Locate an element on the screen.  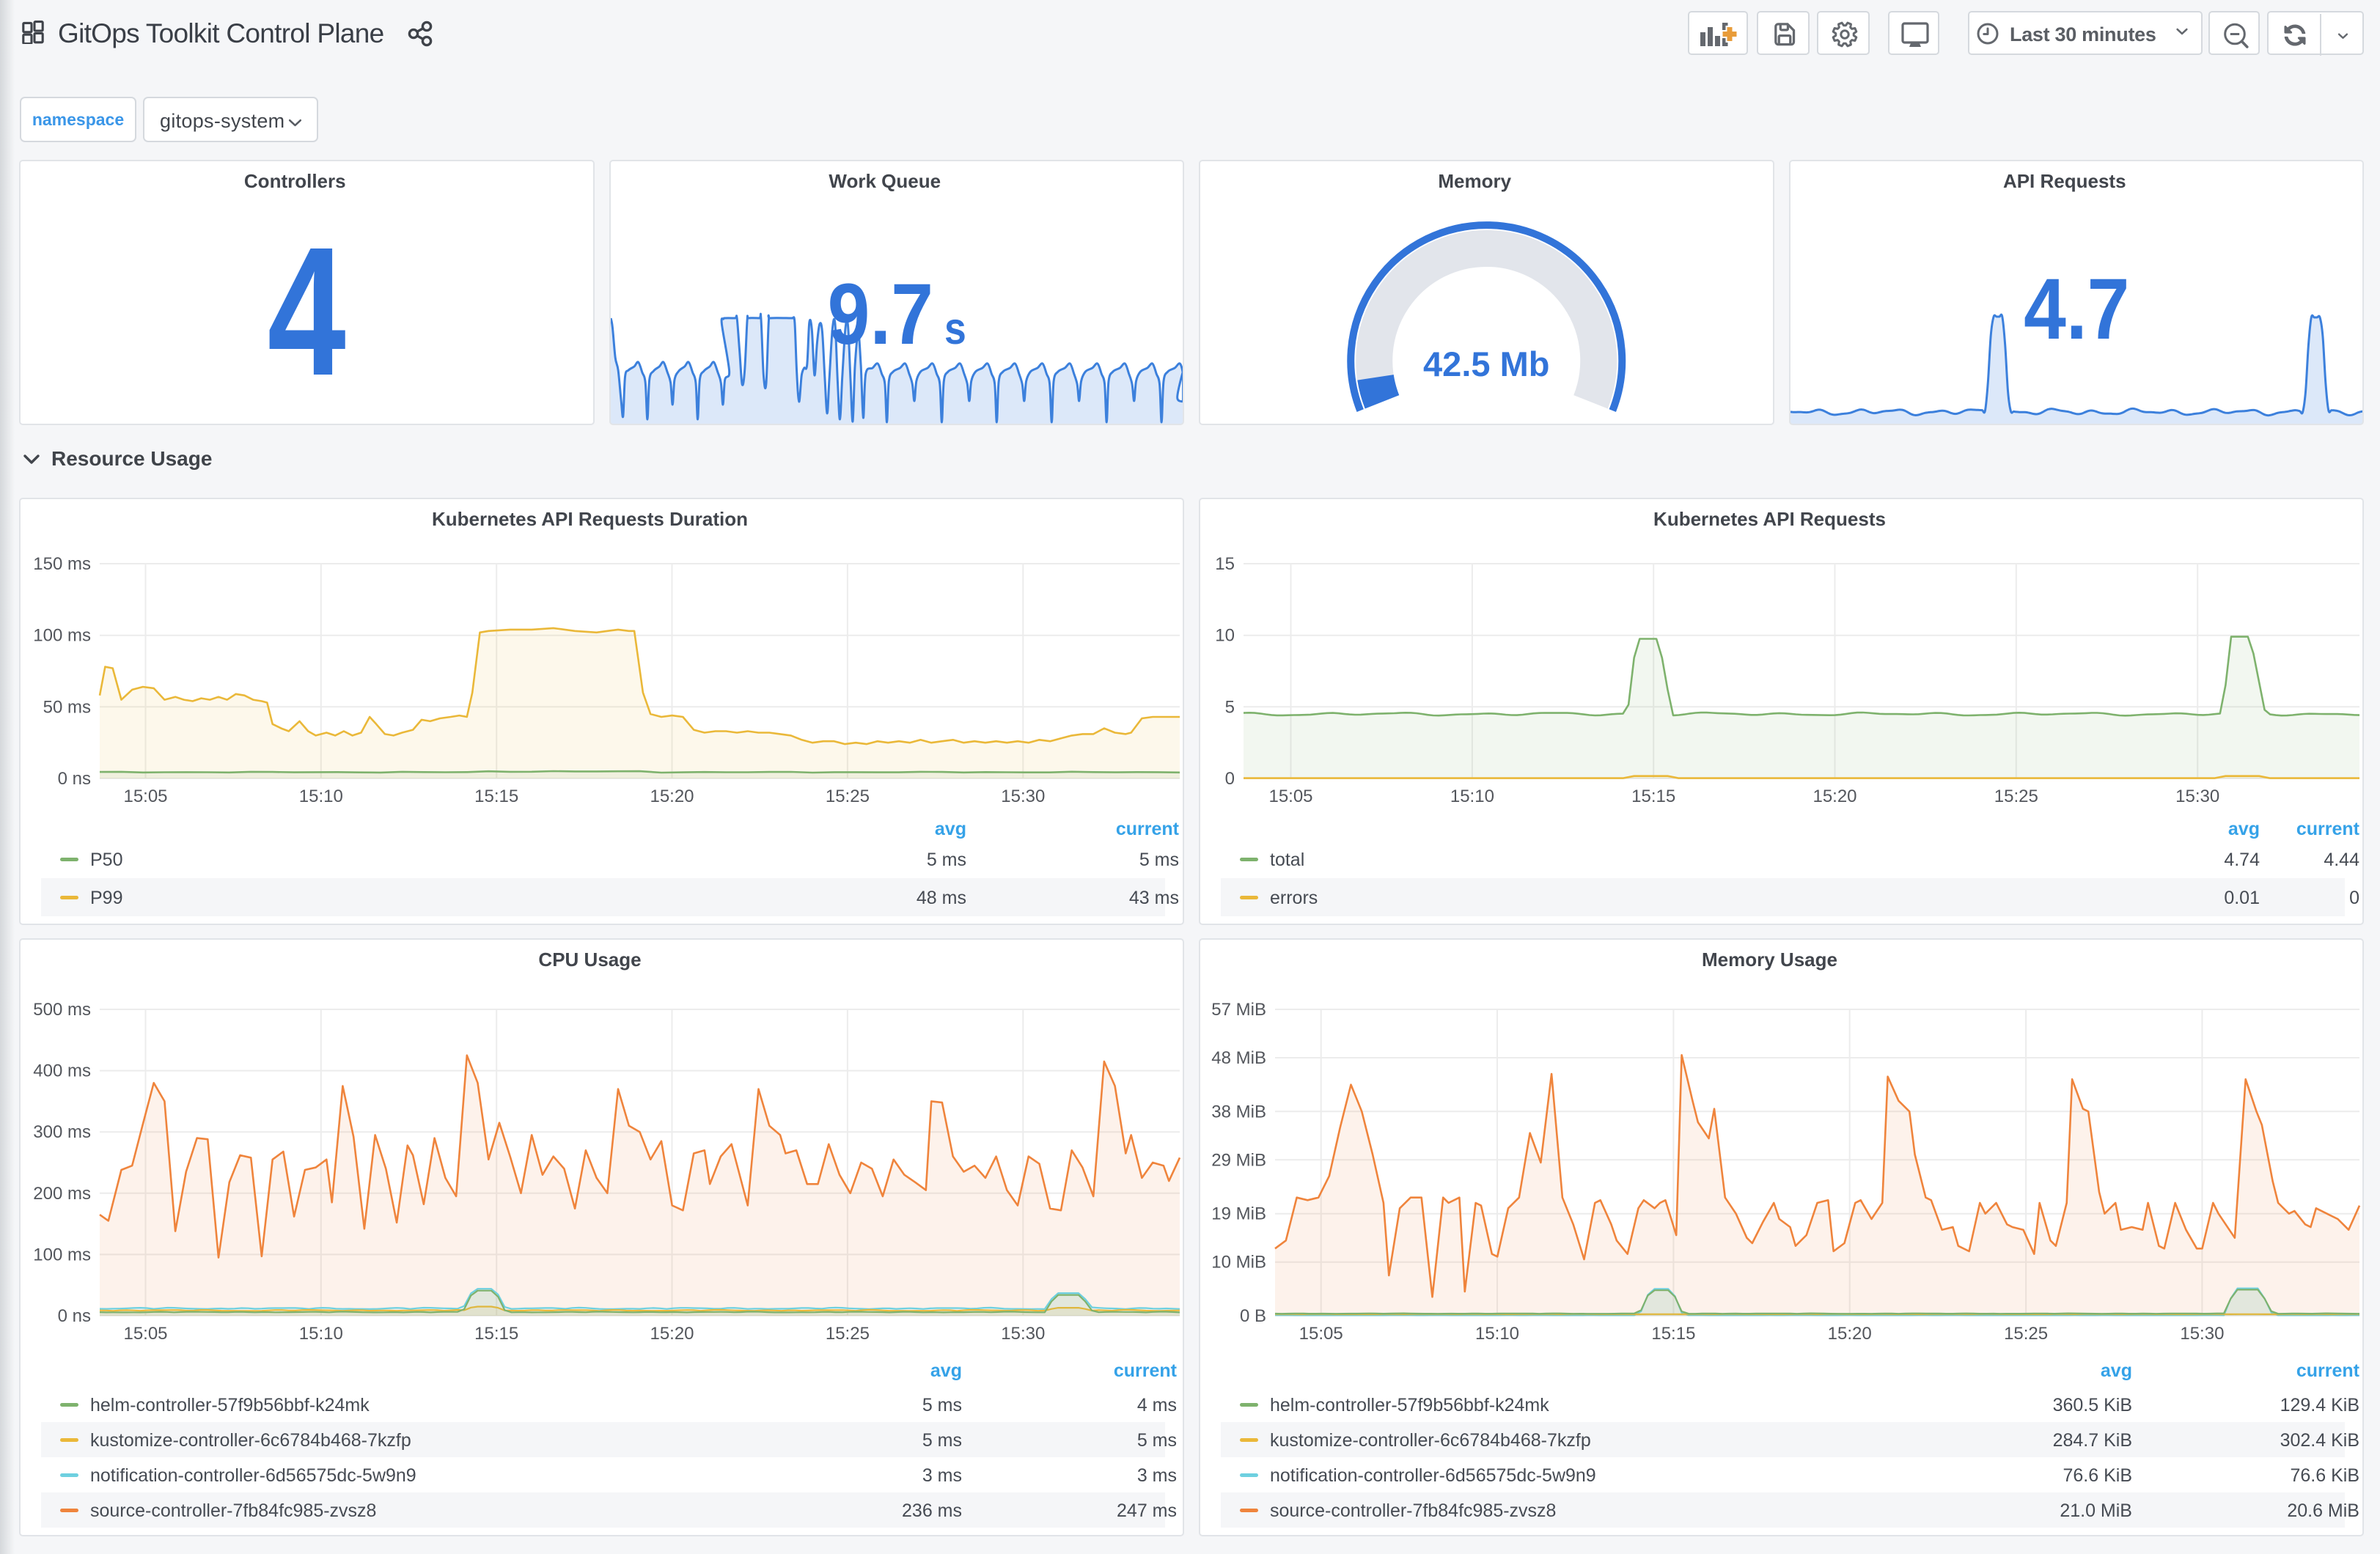
svg-text: total is located at coordinates (1287, 860).